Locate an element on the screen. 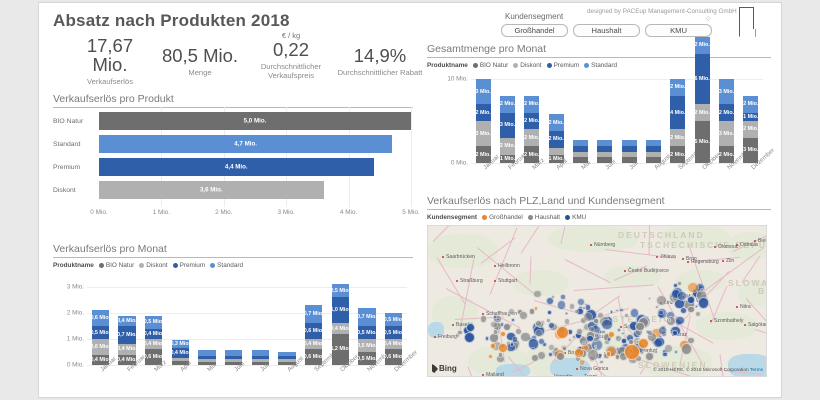 The image size is (820, 400). bookmark-icon is located at coordinates (746, 18).